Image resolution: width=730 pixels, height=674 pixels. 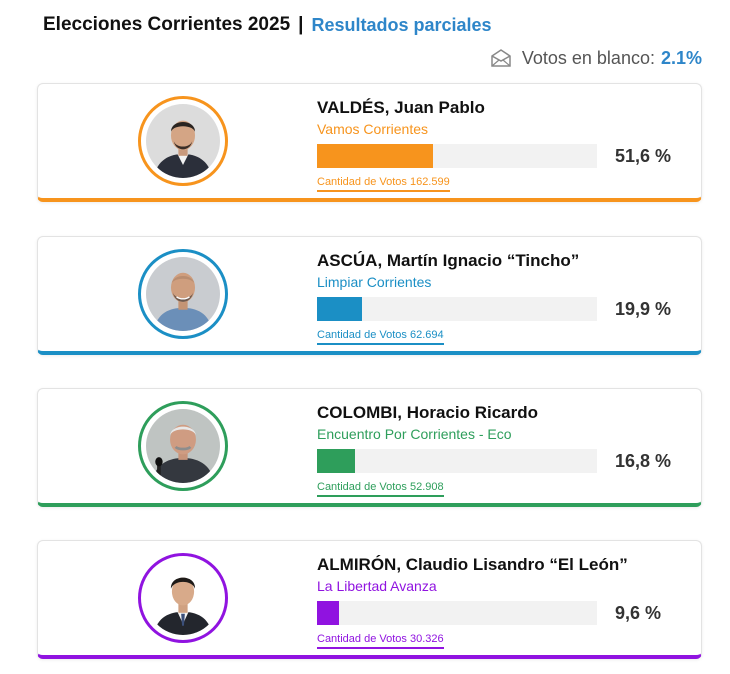 I want to click on candidate-name: VALDÉS, Juan Pablo, so click(x=401, y=107).